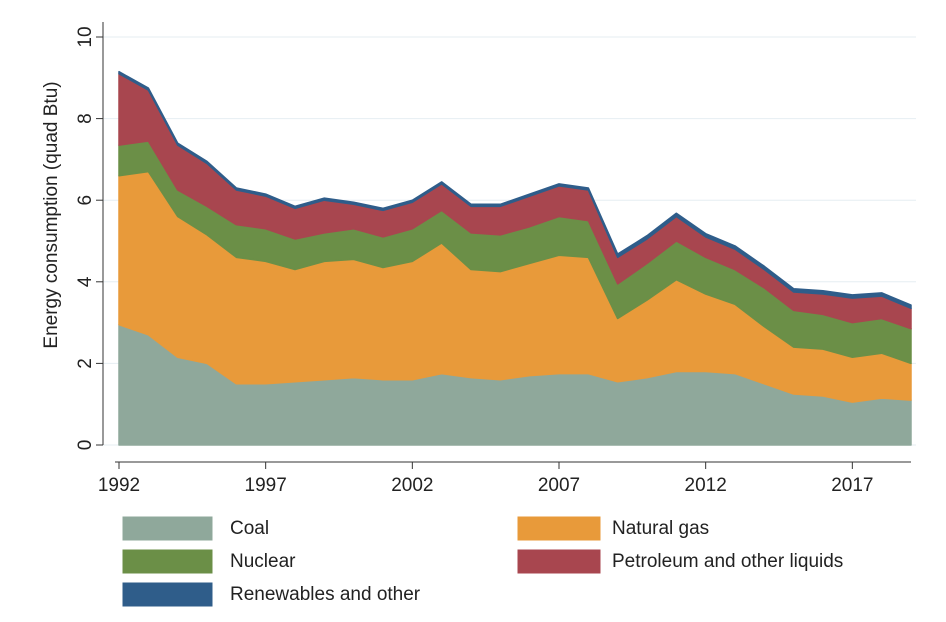 The image size is (946, 622). Describe the element at coordinates (85, 118) in the screenshot. I see `y-tick-label: 8` at that location.